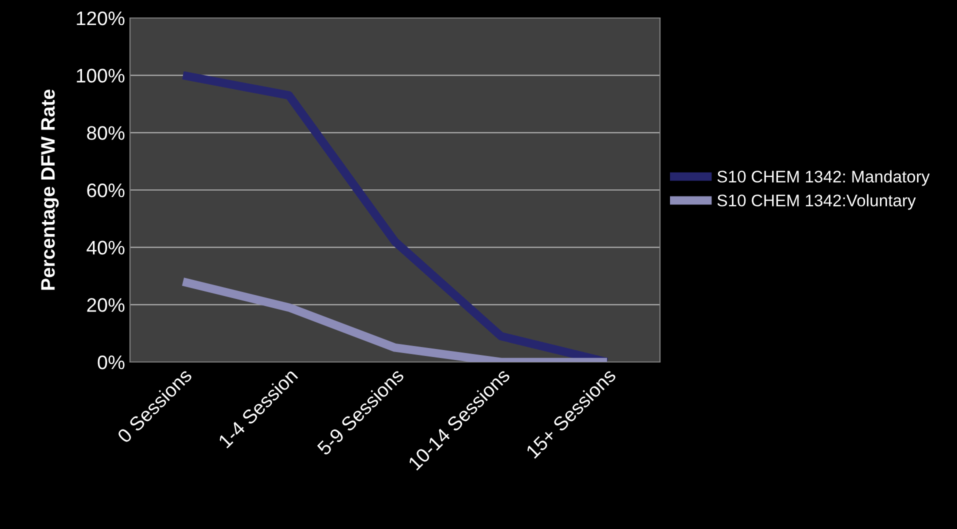 The height and width of the screenshot is (529, 957). I want to click on legend-label: S10 CHEM 1342: Mandatory, so click(823, 178).